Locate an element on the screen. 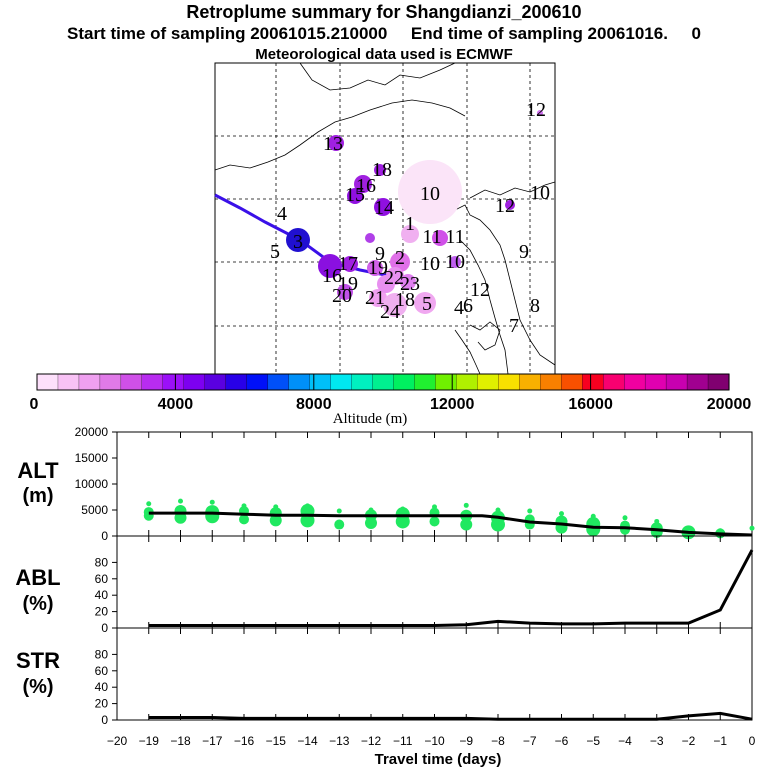 The width and height of the screenshot is (768, 768). map-time-label: 13 is located at coordinates (333, 144).